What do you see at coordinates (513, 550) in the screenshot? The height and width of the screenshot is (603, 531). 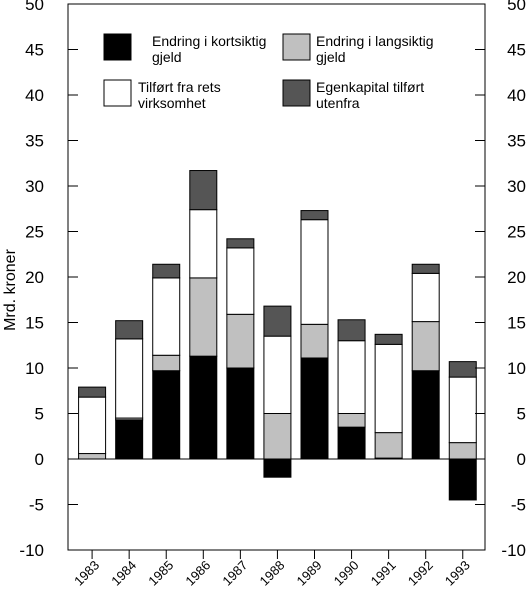 I see `y-tick-label-right: -10` at bounding box center [513, 550].